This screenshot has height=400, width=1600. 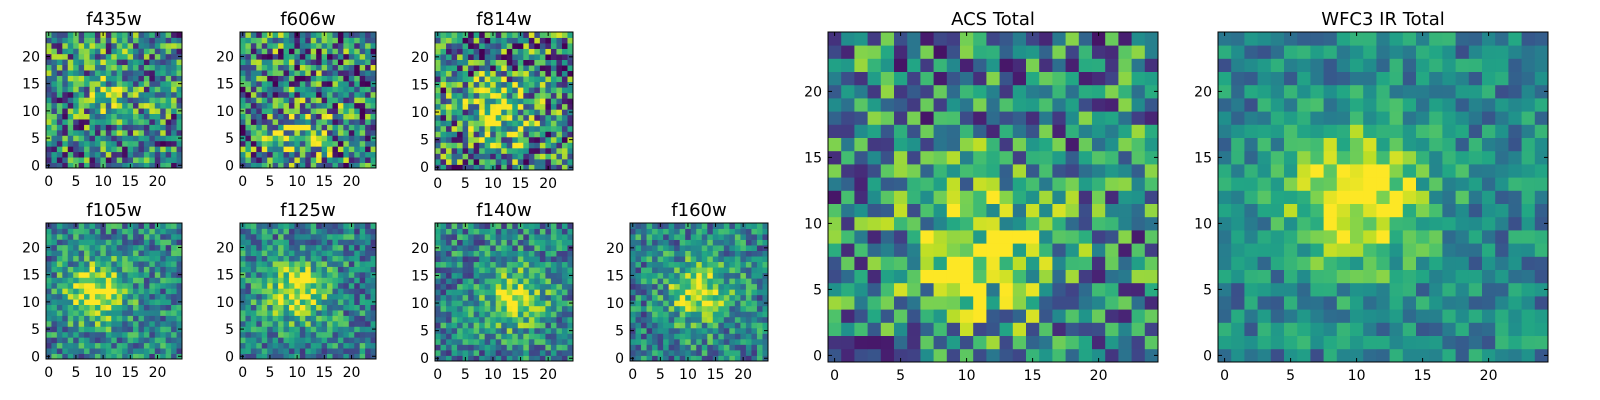 What do you see at coordinates (307, 210) in the screenshot?
I see `panel-title-f125w: f125w` at bounding box center [307, 210].